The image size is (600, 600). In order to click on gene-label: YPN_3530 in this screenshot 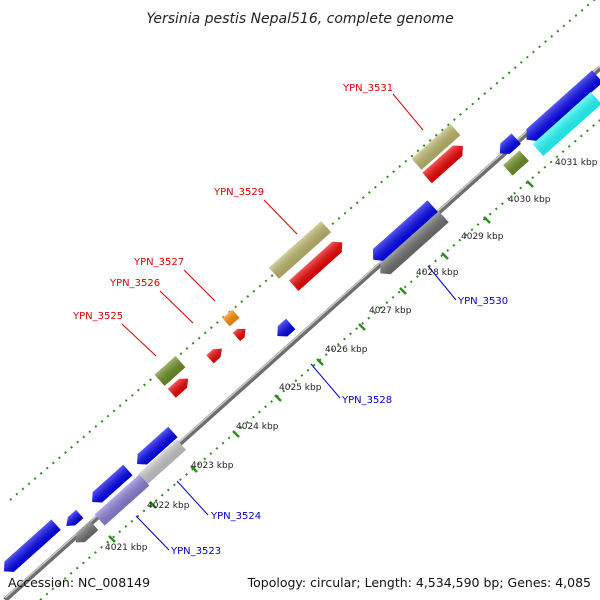, I will do `click(482, 301)`.